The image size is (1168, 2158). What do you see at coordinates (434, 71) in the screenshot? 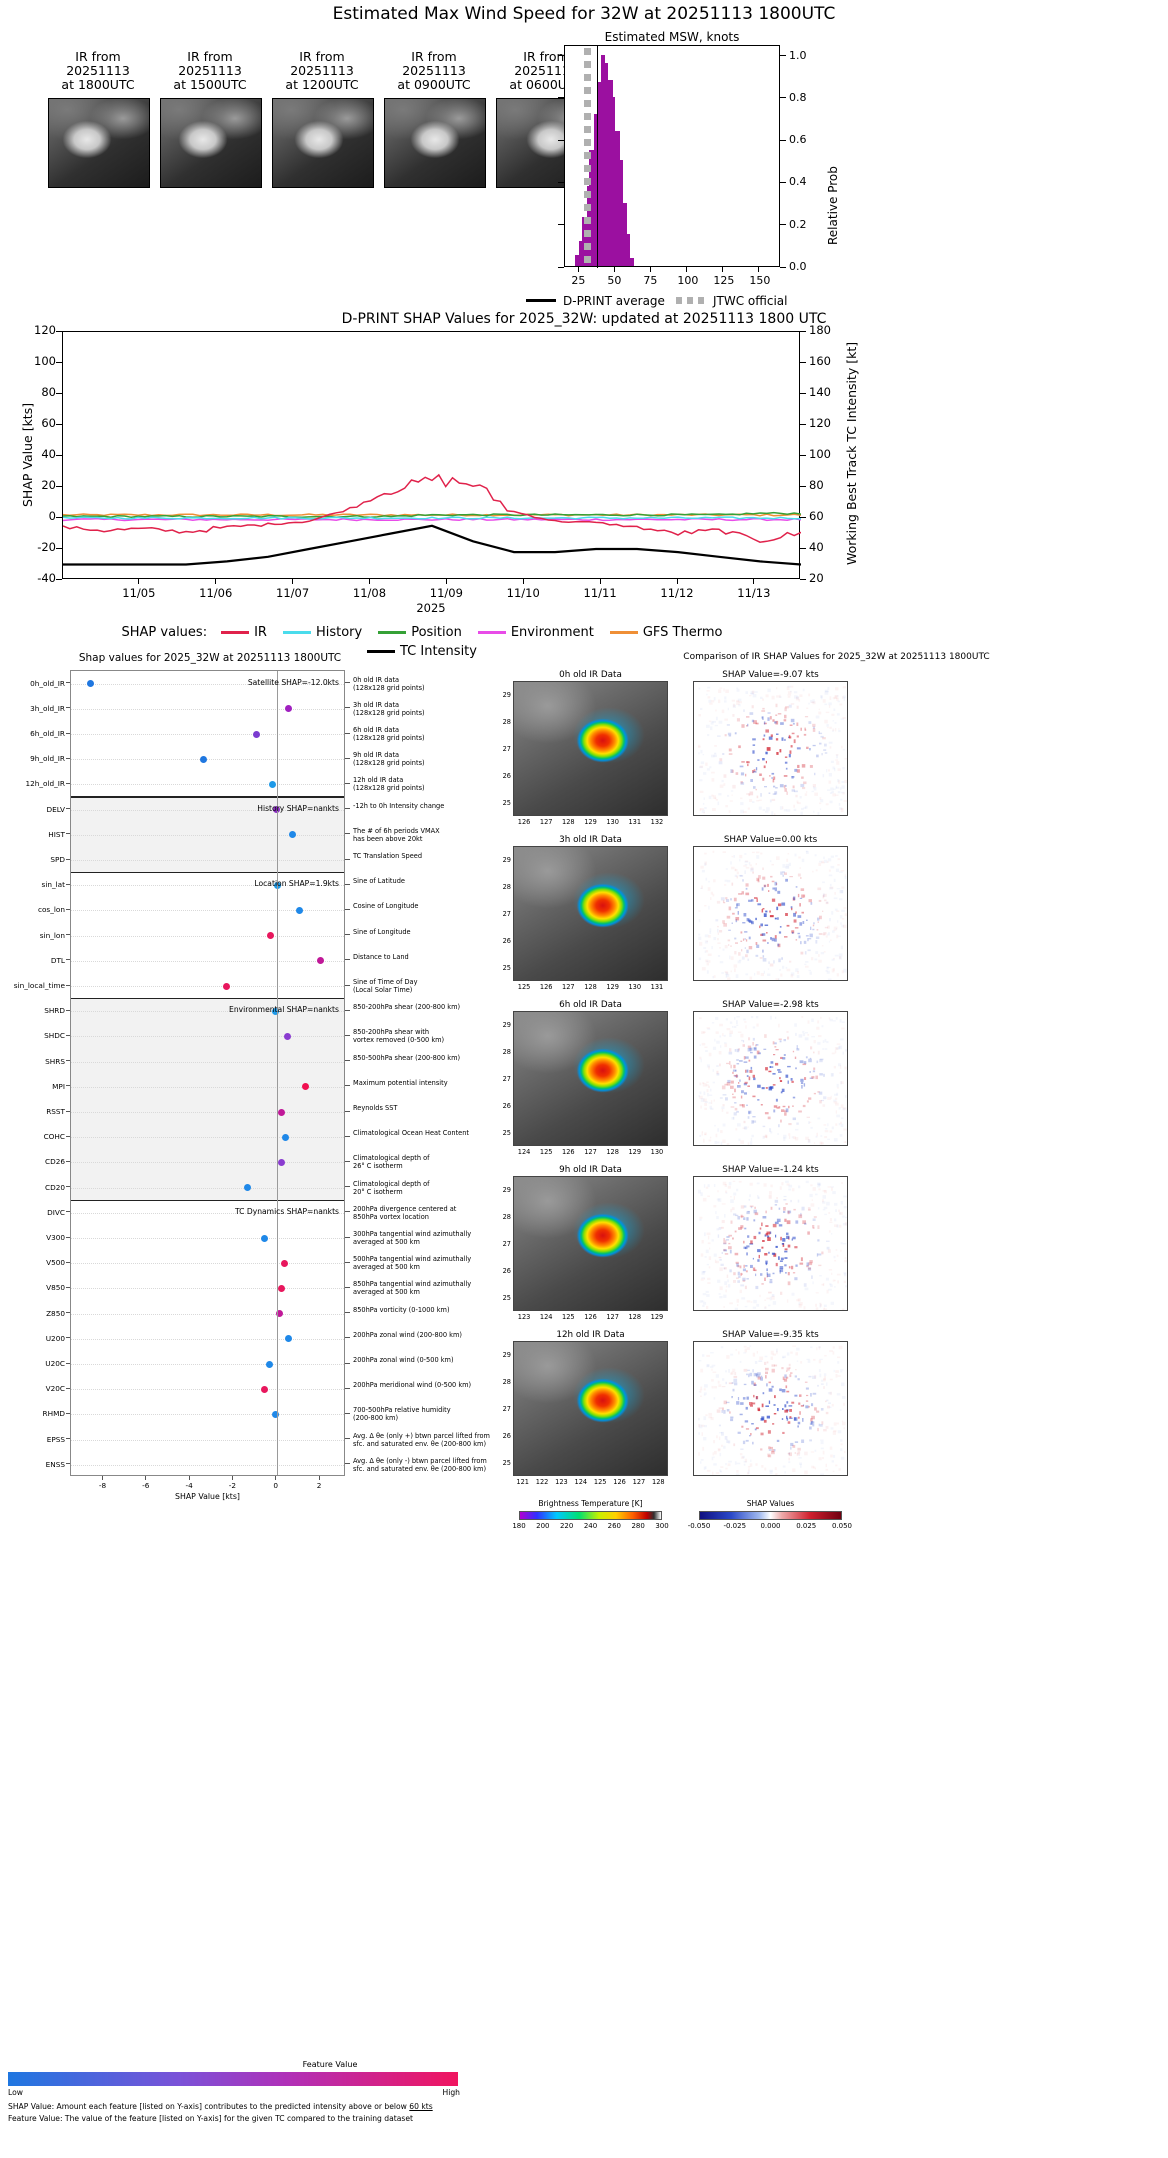
I see `ir-thumb-caption: IR from 20251113 at 0900UTC` at bounding box center [434, 71].